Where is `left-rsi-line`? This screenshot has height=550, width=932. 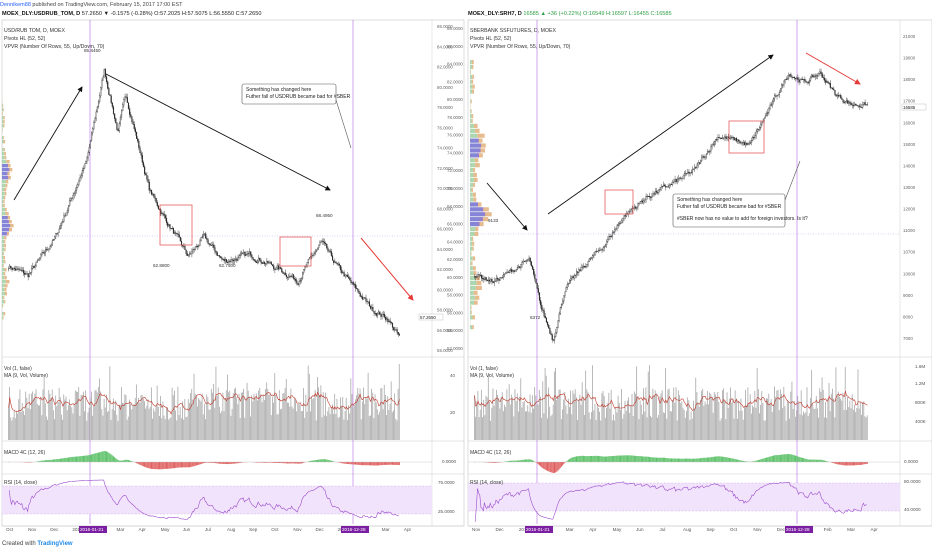
left-rsi-line is located at coordinates (203, 500).